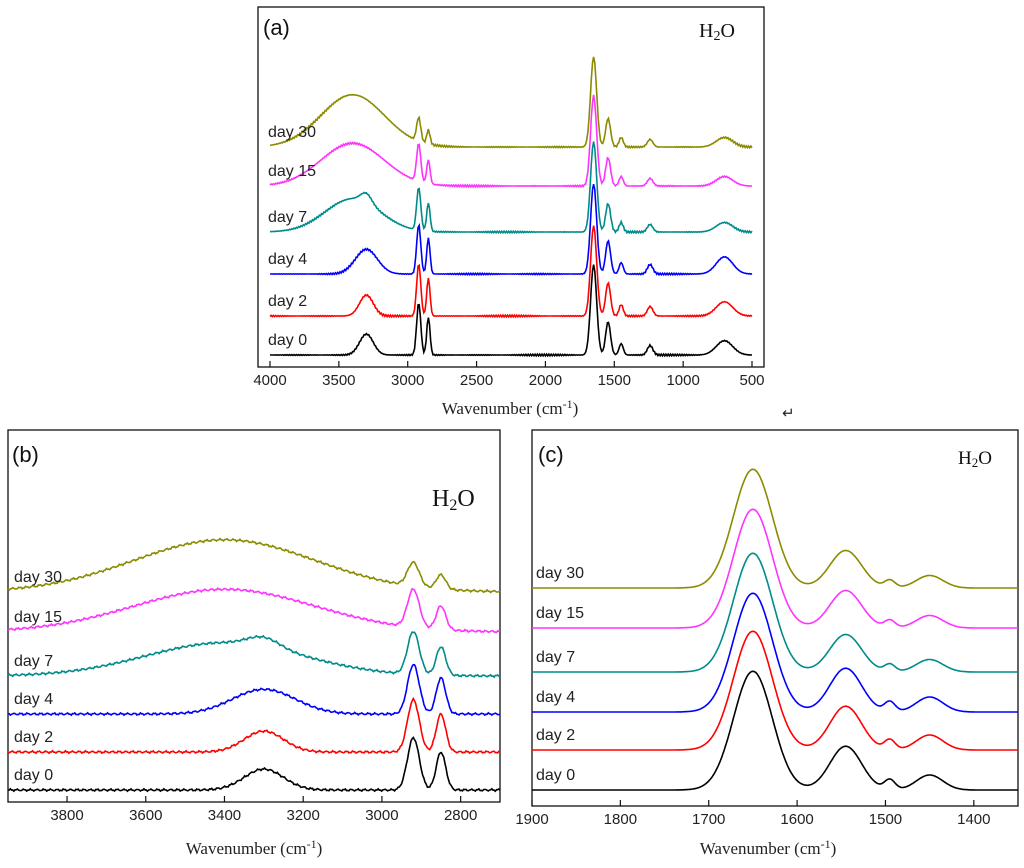 This screenshot has height=868, width=1024. Describe the element at coordinates (717, 32) in the screenshot. I see `panel-a-solvent-label: H2O` at that location.